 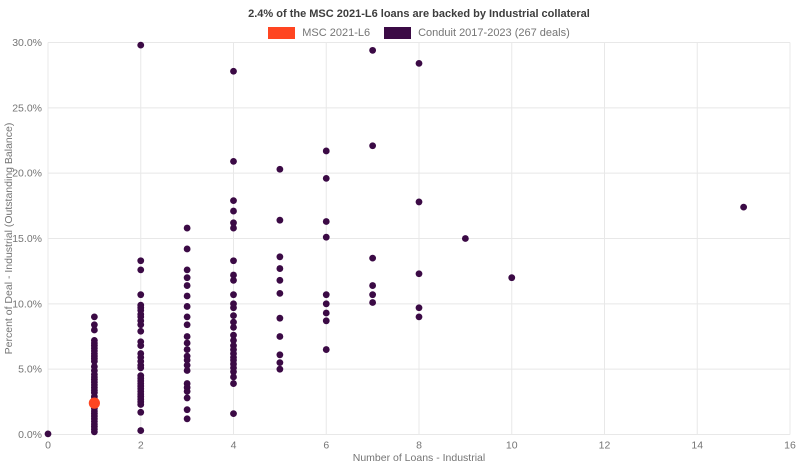 I want to click on y-tick-label: 25.0%, so click(x=27, y=108).